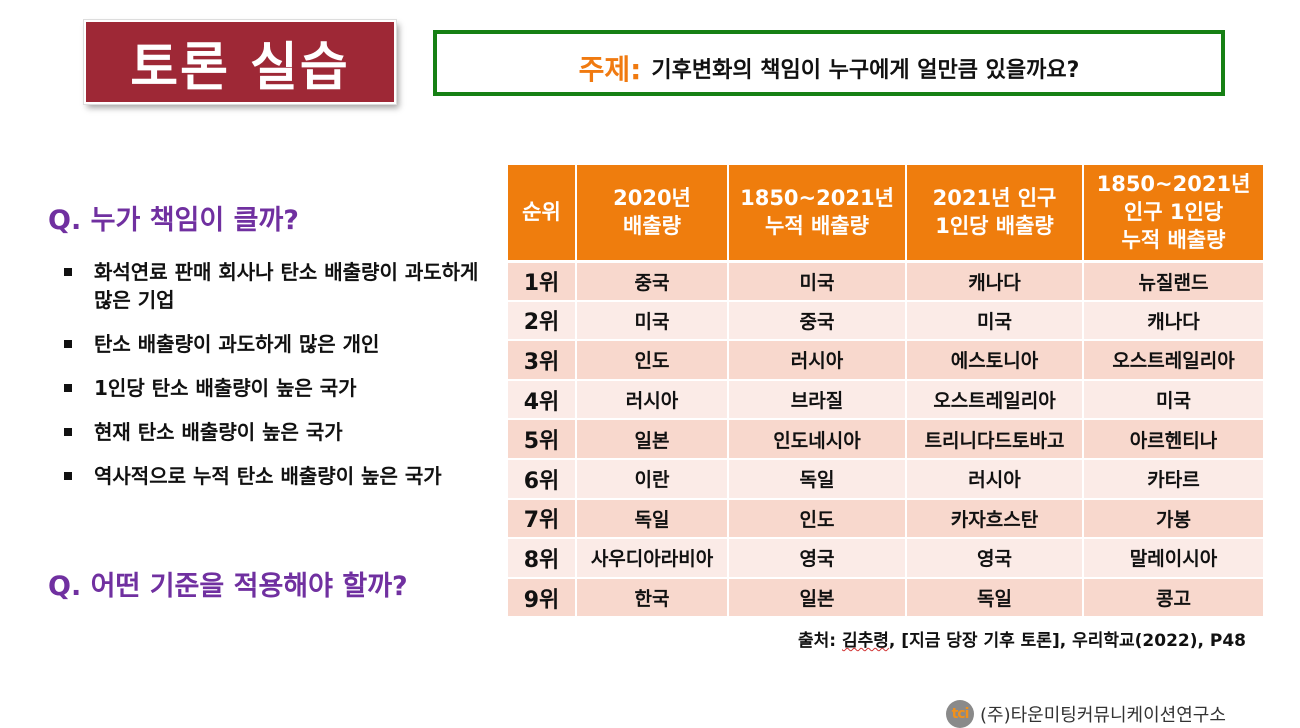 This screenshot has height=728, width=1300. Describe the element at coordinates (542, 214) in the screenshot. I see `column-header: 순위` at that location.